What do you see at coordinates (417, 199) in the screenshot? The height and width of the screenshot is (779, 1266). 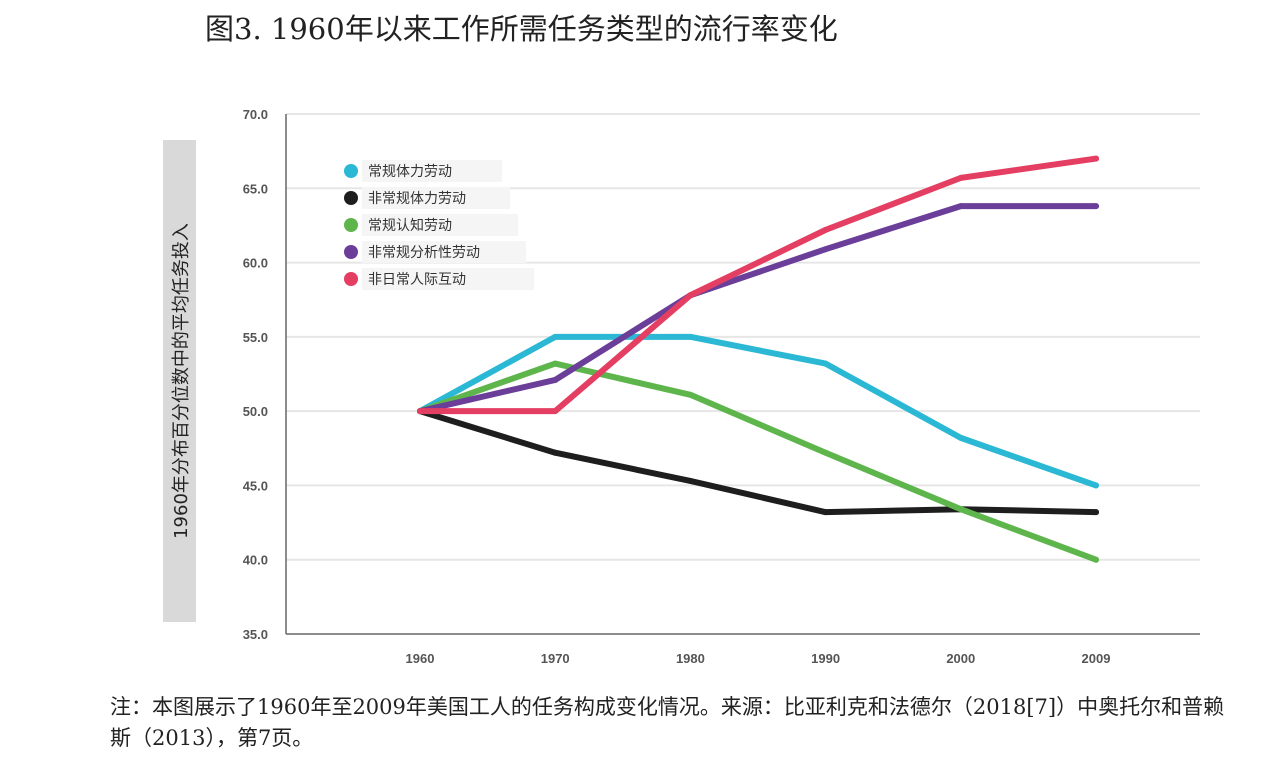 I see `legend-label: 非常规体力劳动` at bounding box center [417, 199].